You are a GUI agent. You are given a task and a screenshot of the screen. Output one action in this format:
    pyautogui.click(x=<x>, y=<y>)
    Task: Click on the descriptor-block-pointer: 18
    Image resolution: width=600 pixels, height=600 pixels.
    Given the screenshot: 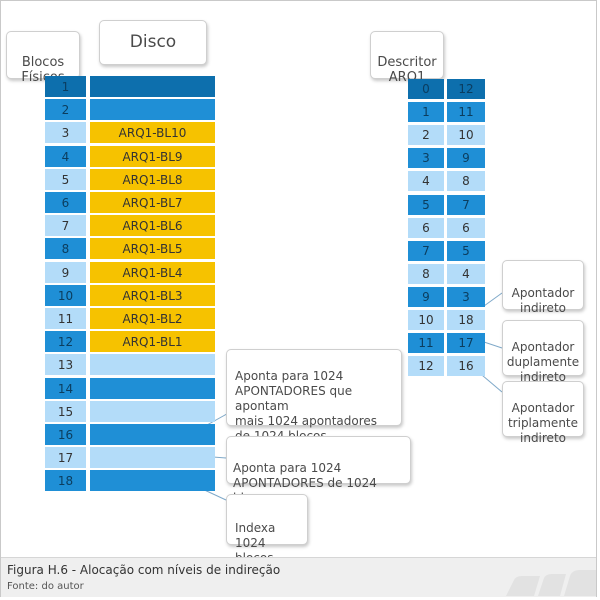 What is the action you would take?
    pyautogui.click(x=466, y=320)
    